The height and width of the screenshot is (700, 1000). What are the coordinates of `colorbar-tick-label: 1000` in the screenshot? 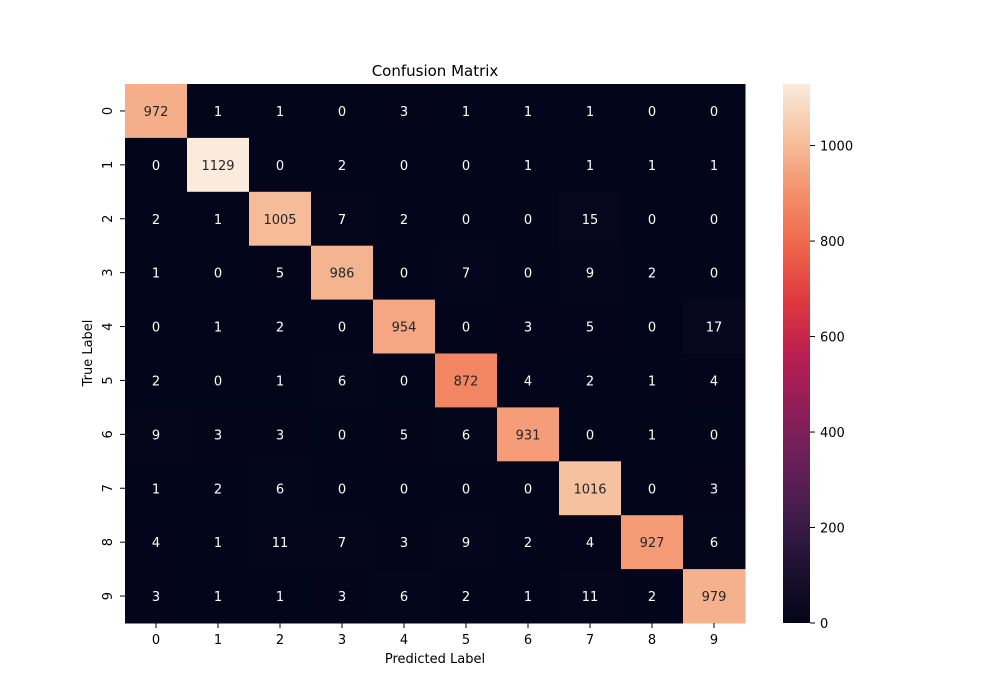 It's located at (836, 147).